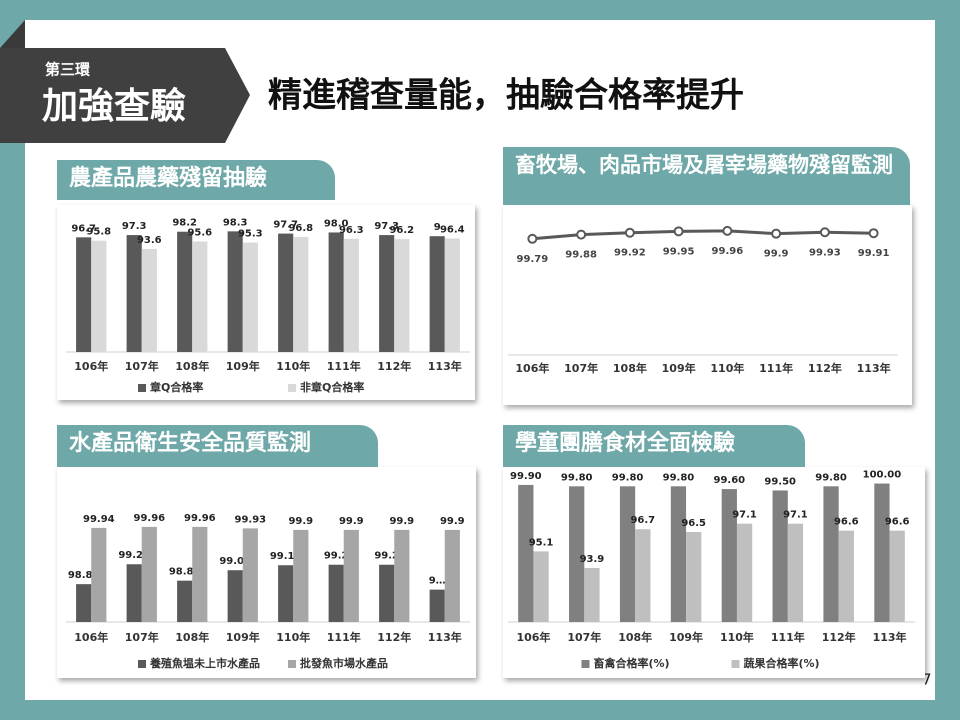 The image size is (960, 720). Describe the element at coordinates (205, 663) in the screenshot. I see `legend-label: 養殖魚塭未上市水產品` at that location.